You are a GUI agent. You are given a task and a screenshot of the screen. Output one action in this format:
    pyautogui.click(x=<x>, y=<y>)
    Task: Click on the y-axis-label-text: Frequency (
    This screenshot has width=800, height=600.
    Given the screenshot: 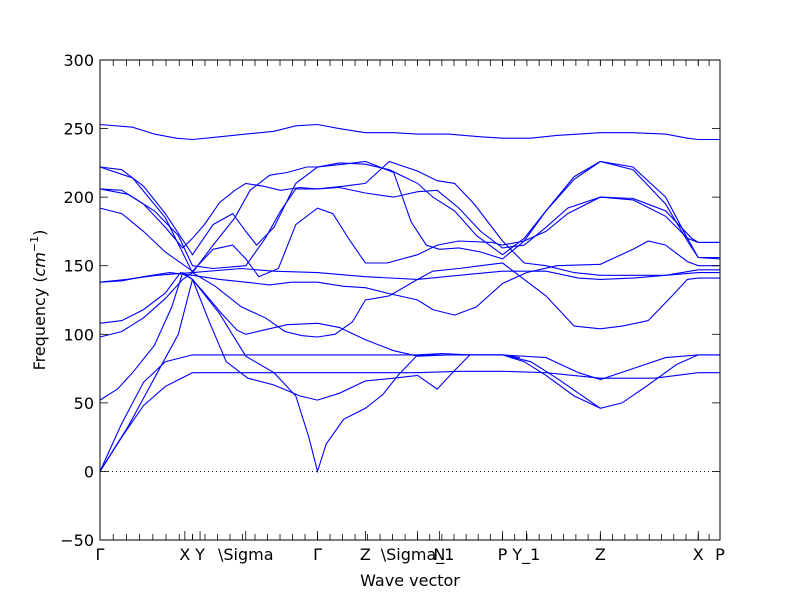 What is the action you would take?
    pyautogui.click(x=39, y=323)
    